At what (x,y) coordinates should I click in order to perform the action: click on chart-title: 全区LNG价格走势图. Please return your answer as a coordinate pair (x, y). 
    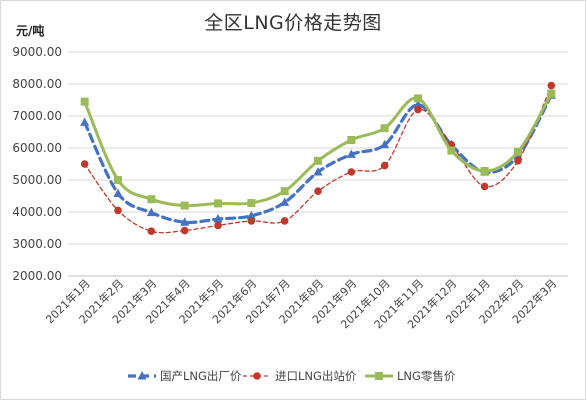
    Looking at the image, I should click on (293, 23).